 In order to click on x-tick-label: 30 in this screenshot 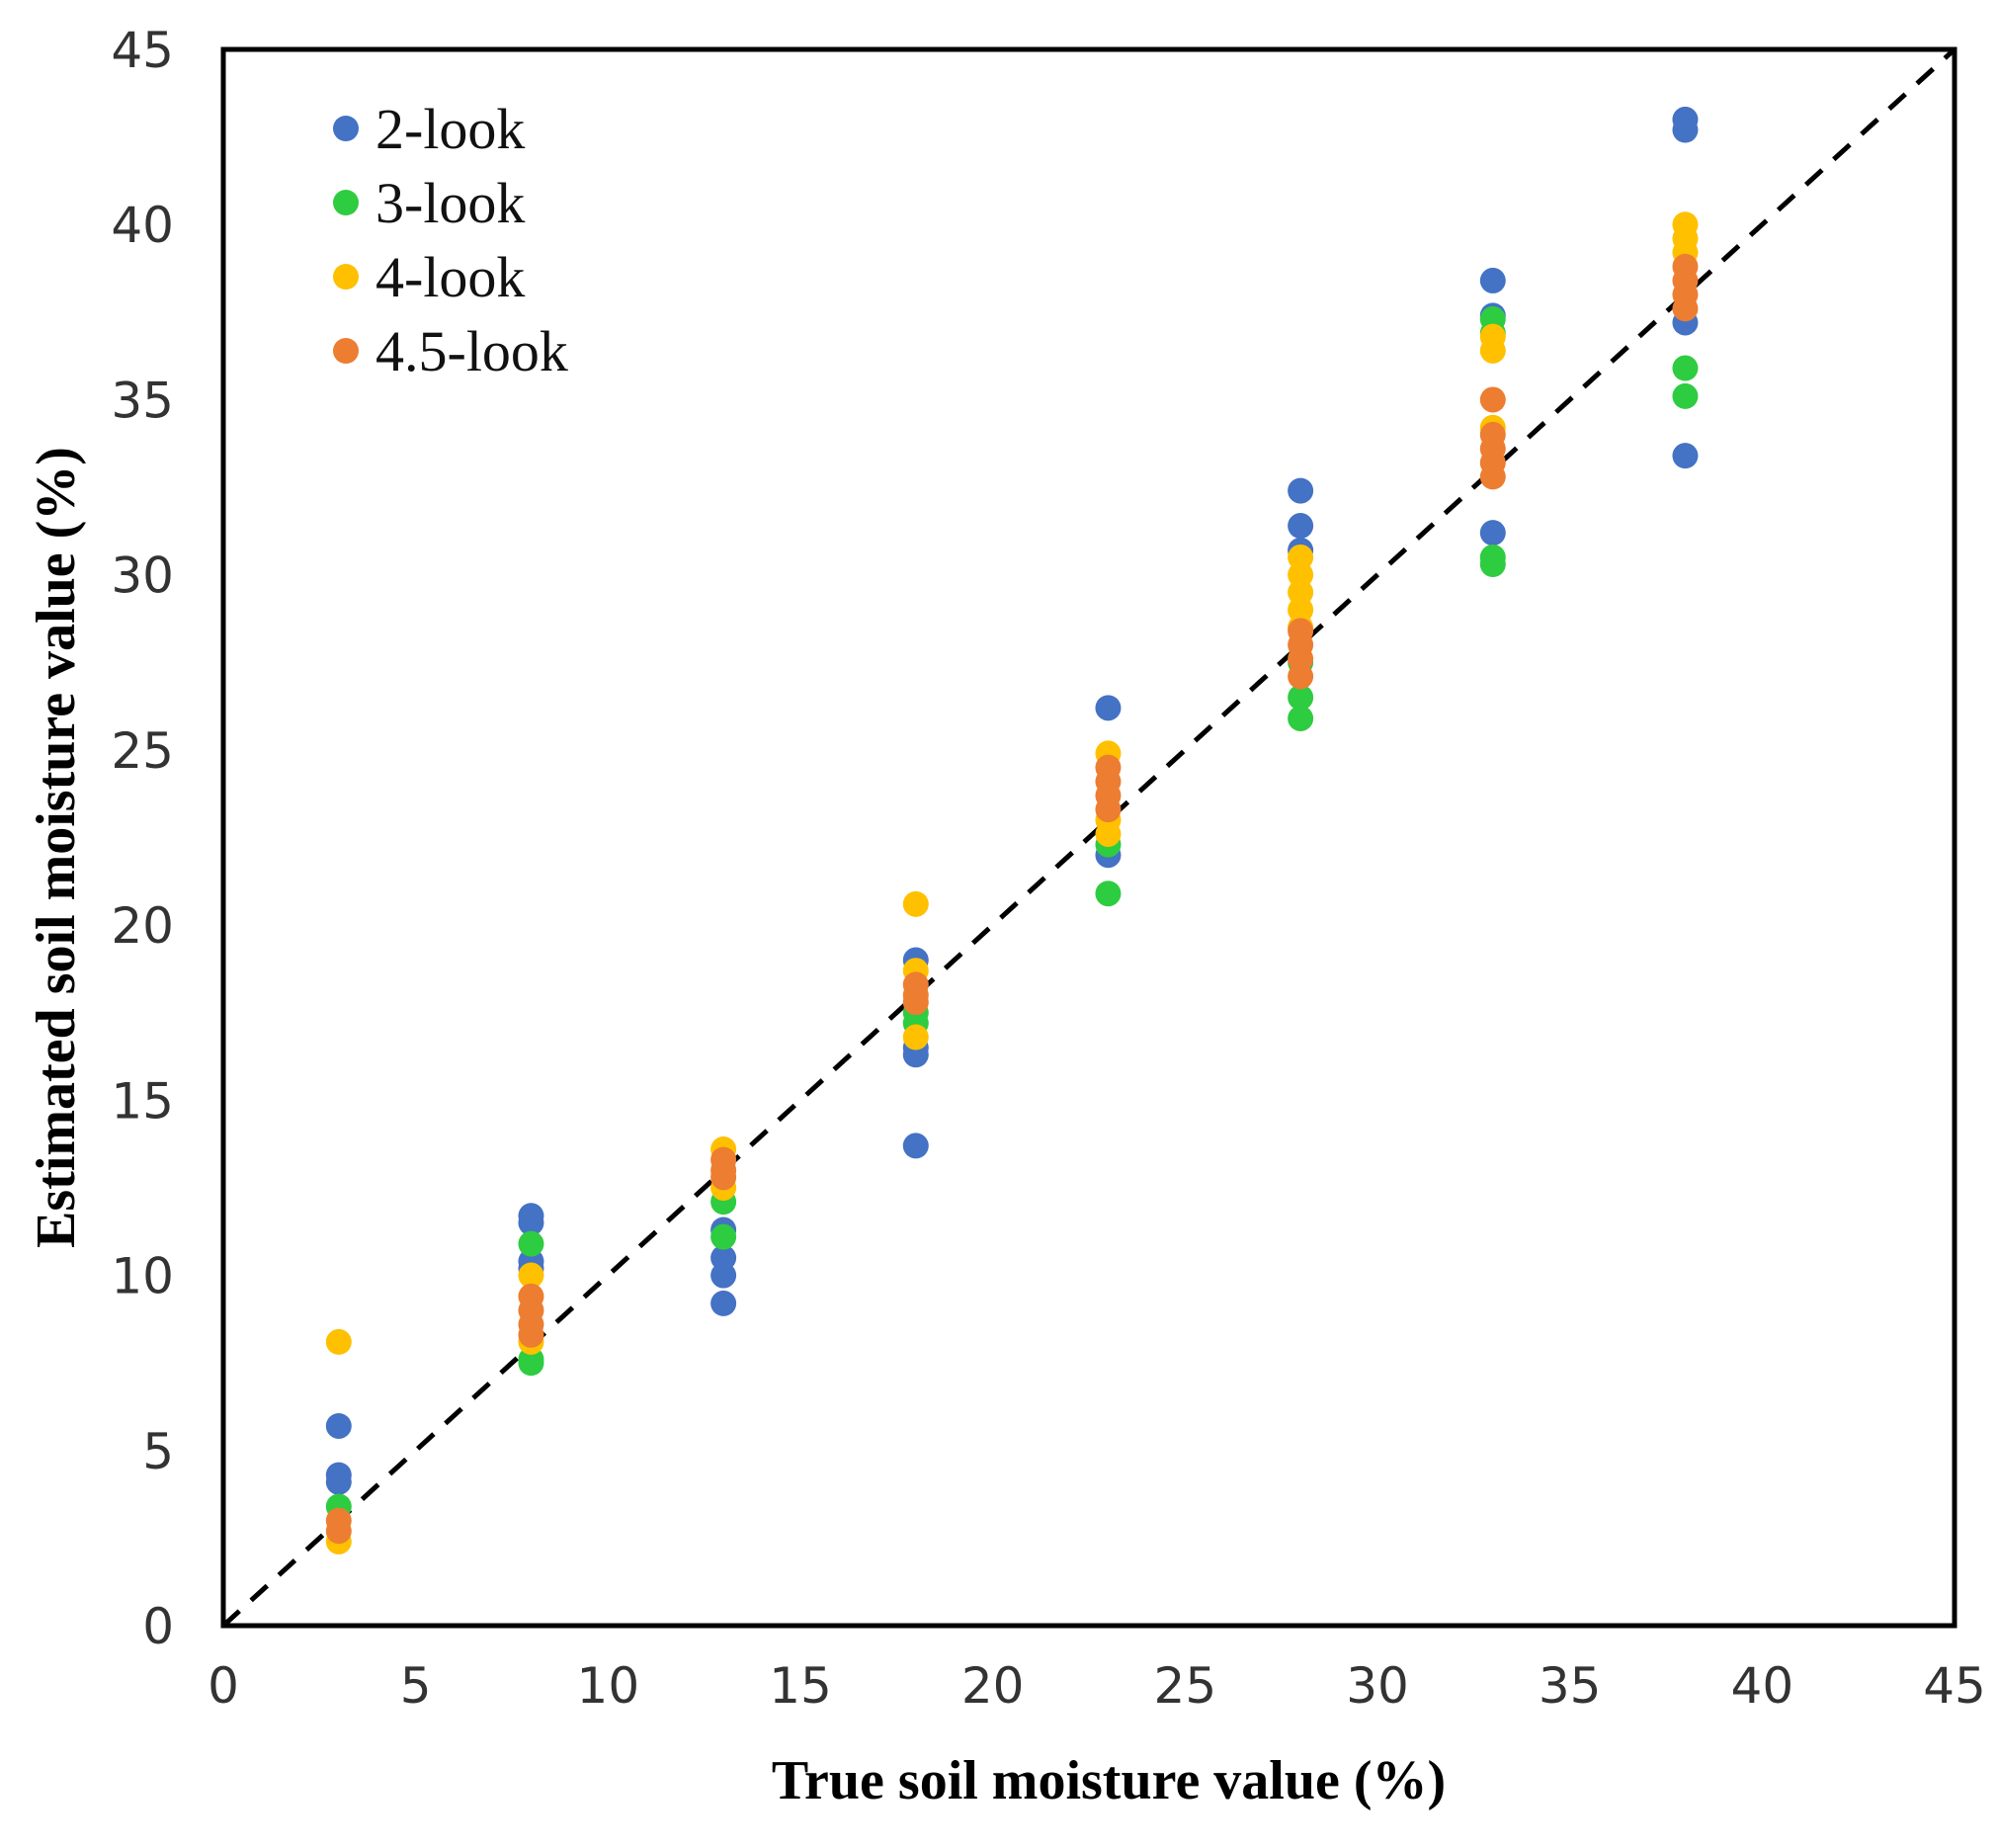, I will do `click(1377, 1686)`.